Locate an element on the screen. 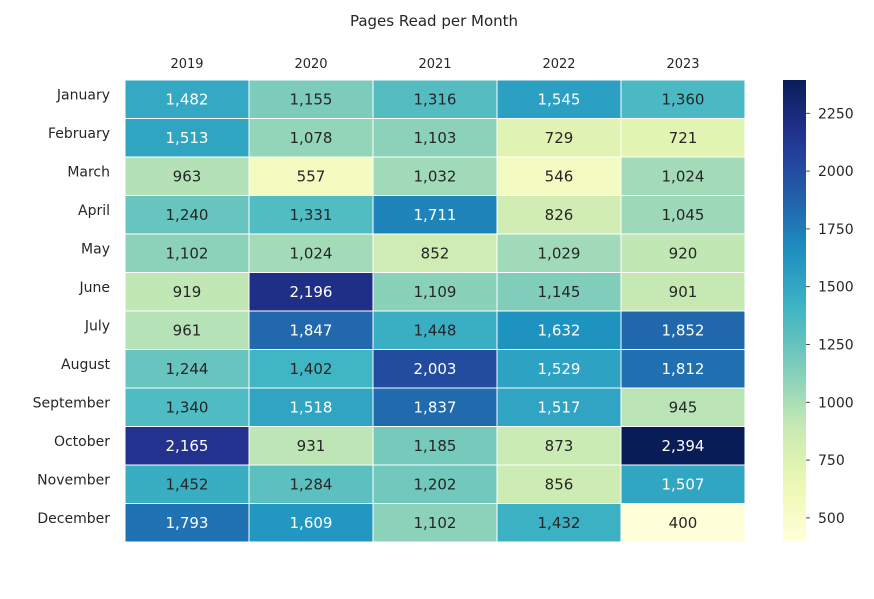 Image resolution: width=874 pixels, height=599 pixels. cell-value-label: 1,202 is located at coordinates (435, 484).